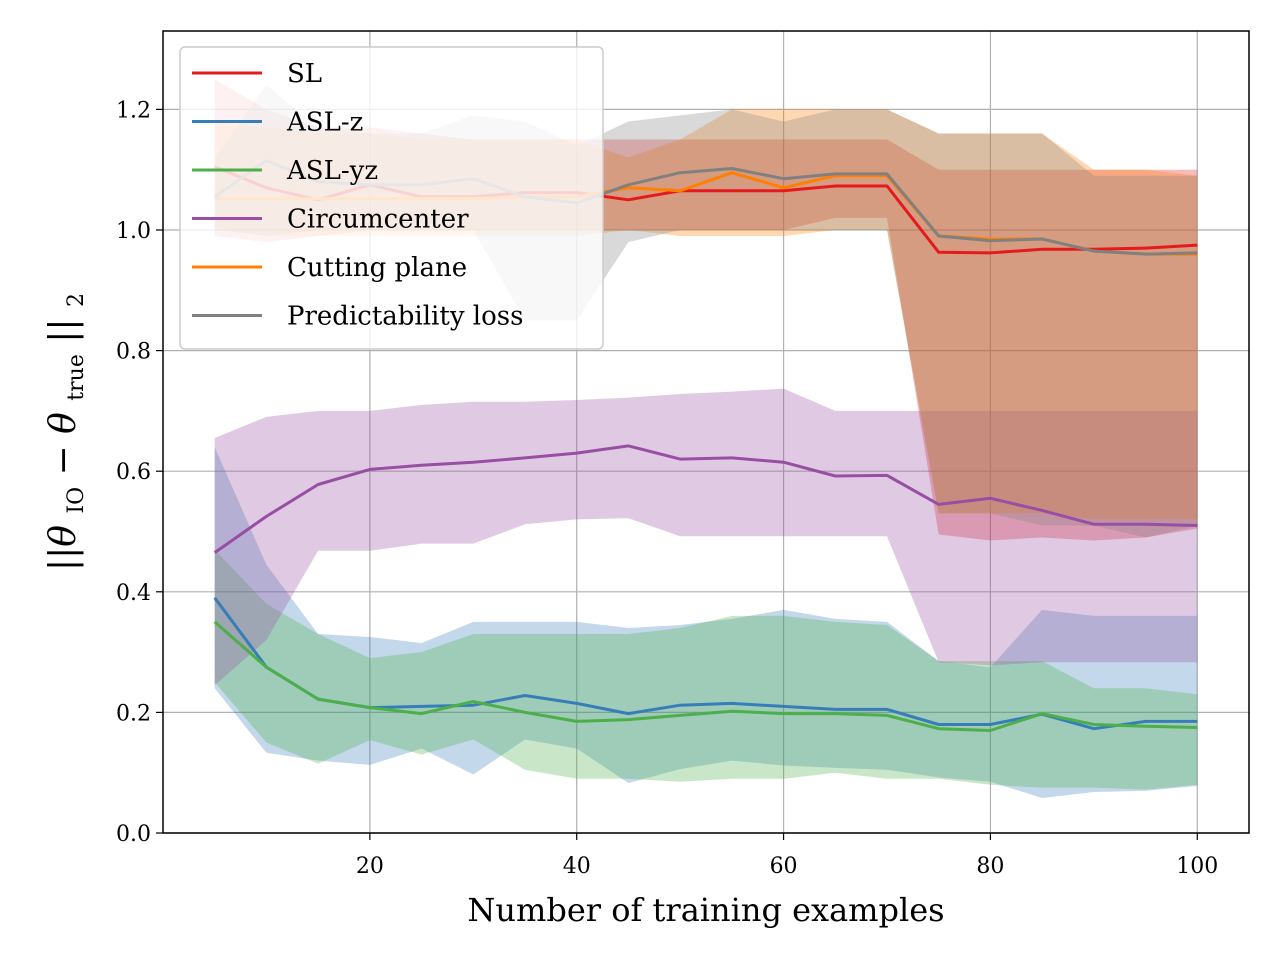 The width and height of the screenshot is (1280, 960). I want to click on x-tick-label: 60, so click(784, 866).